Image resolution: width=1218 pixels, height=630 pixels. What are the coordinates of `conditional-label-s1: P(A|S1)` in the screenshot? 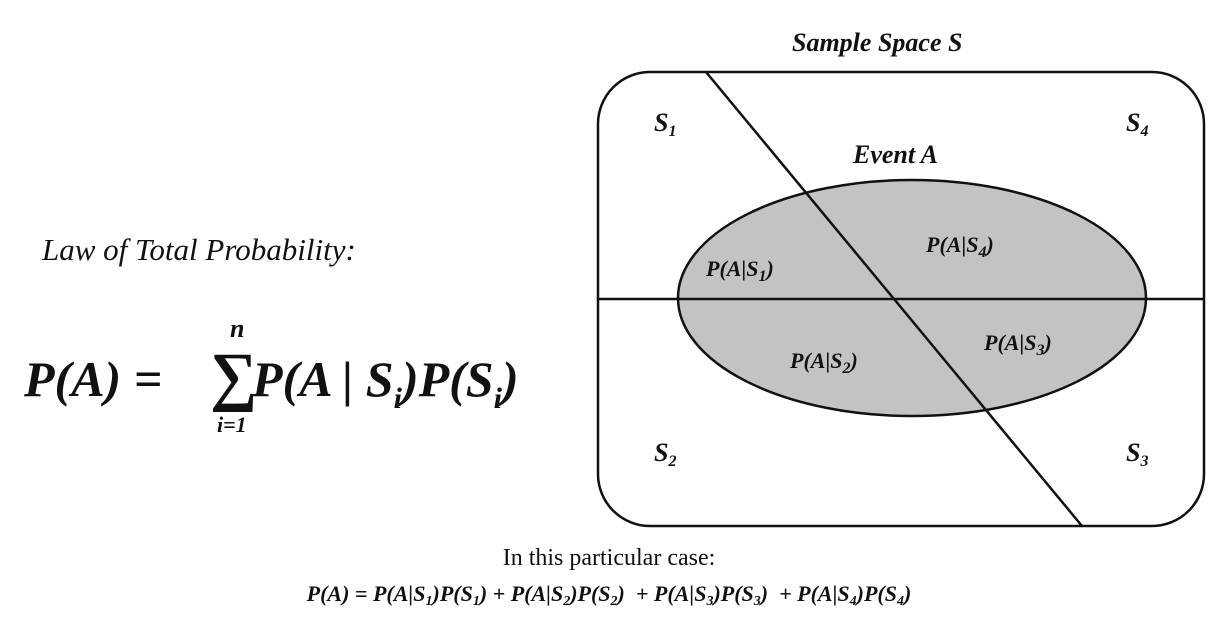 It's located at (740, 270).